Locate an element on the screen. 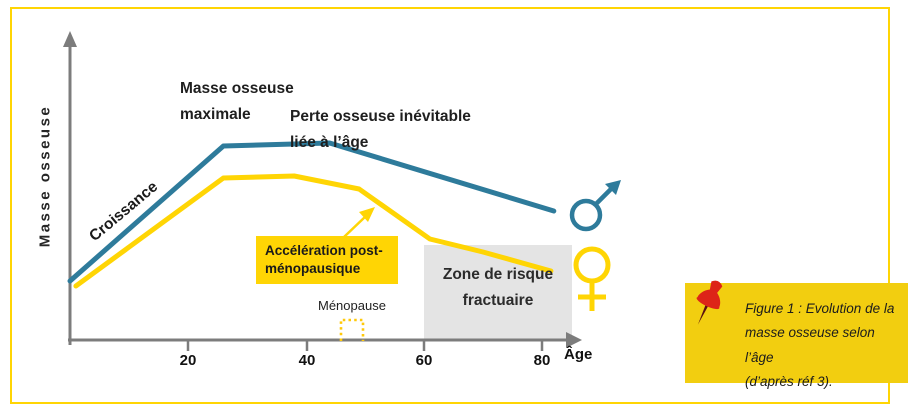 This screenshot has height=409, width=910. x-tick-label-20: 20 is located at coordinates (188, 360).